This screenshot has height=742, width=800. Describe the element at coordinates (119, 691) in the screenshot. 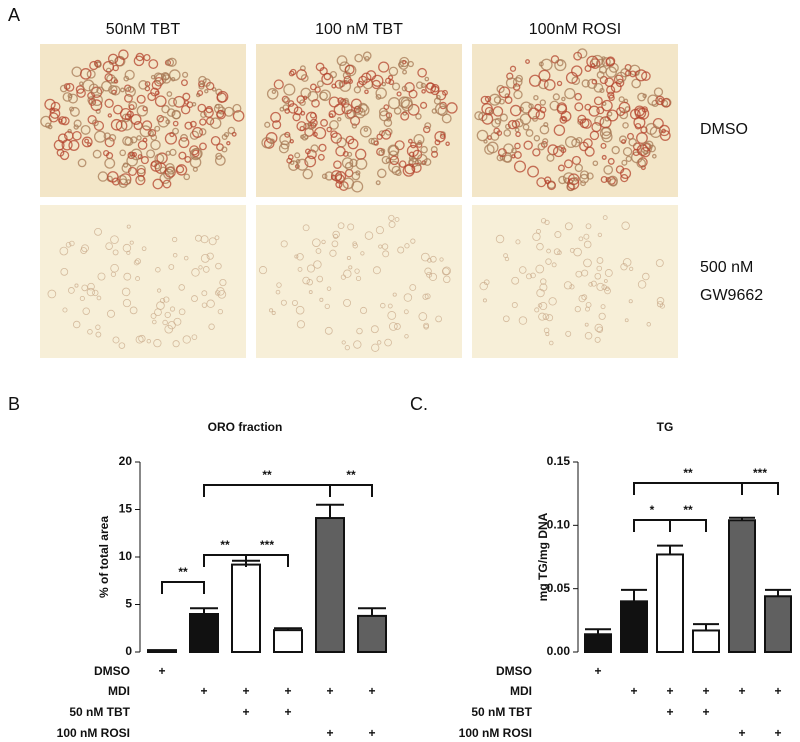

I see `treatment-label: MDI` at that location.